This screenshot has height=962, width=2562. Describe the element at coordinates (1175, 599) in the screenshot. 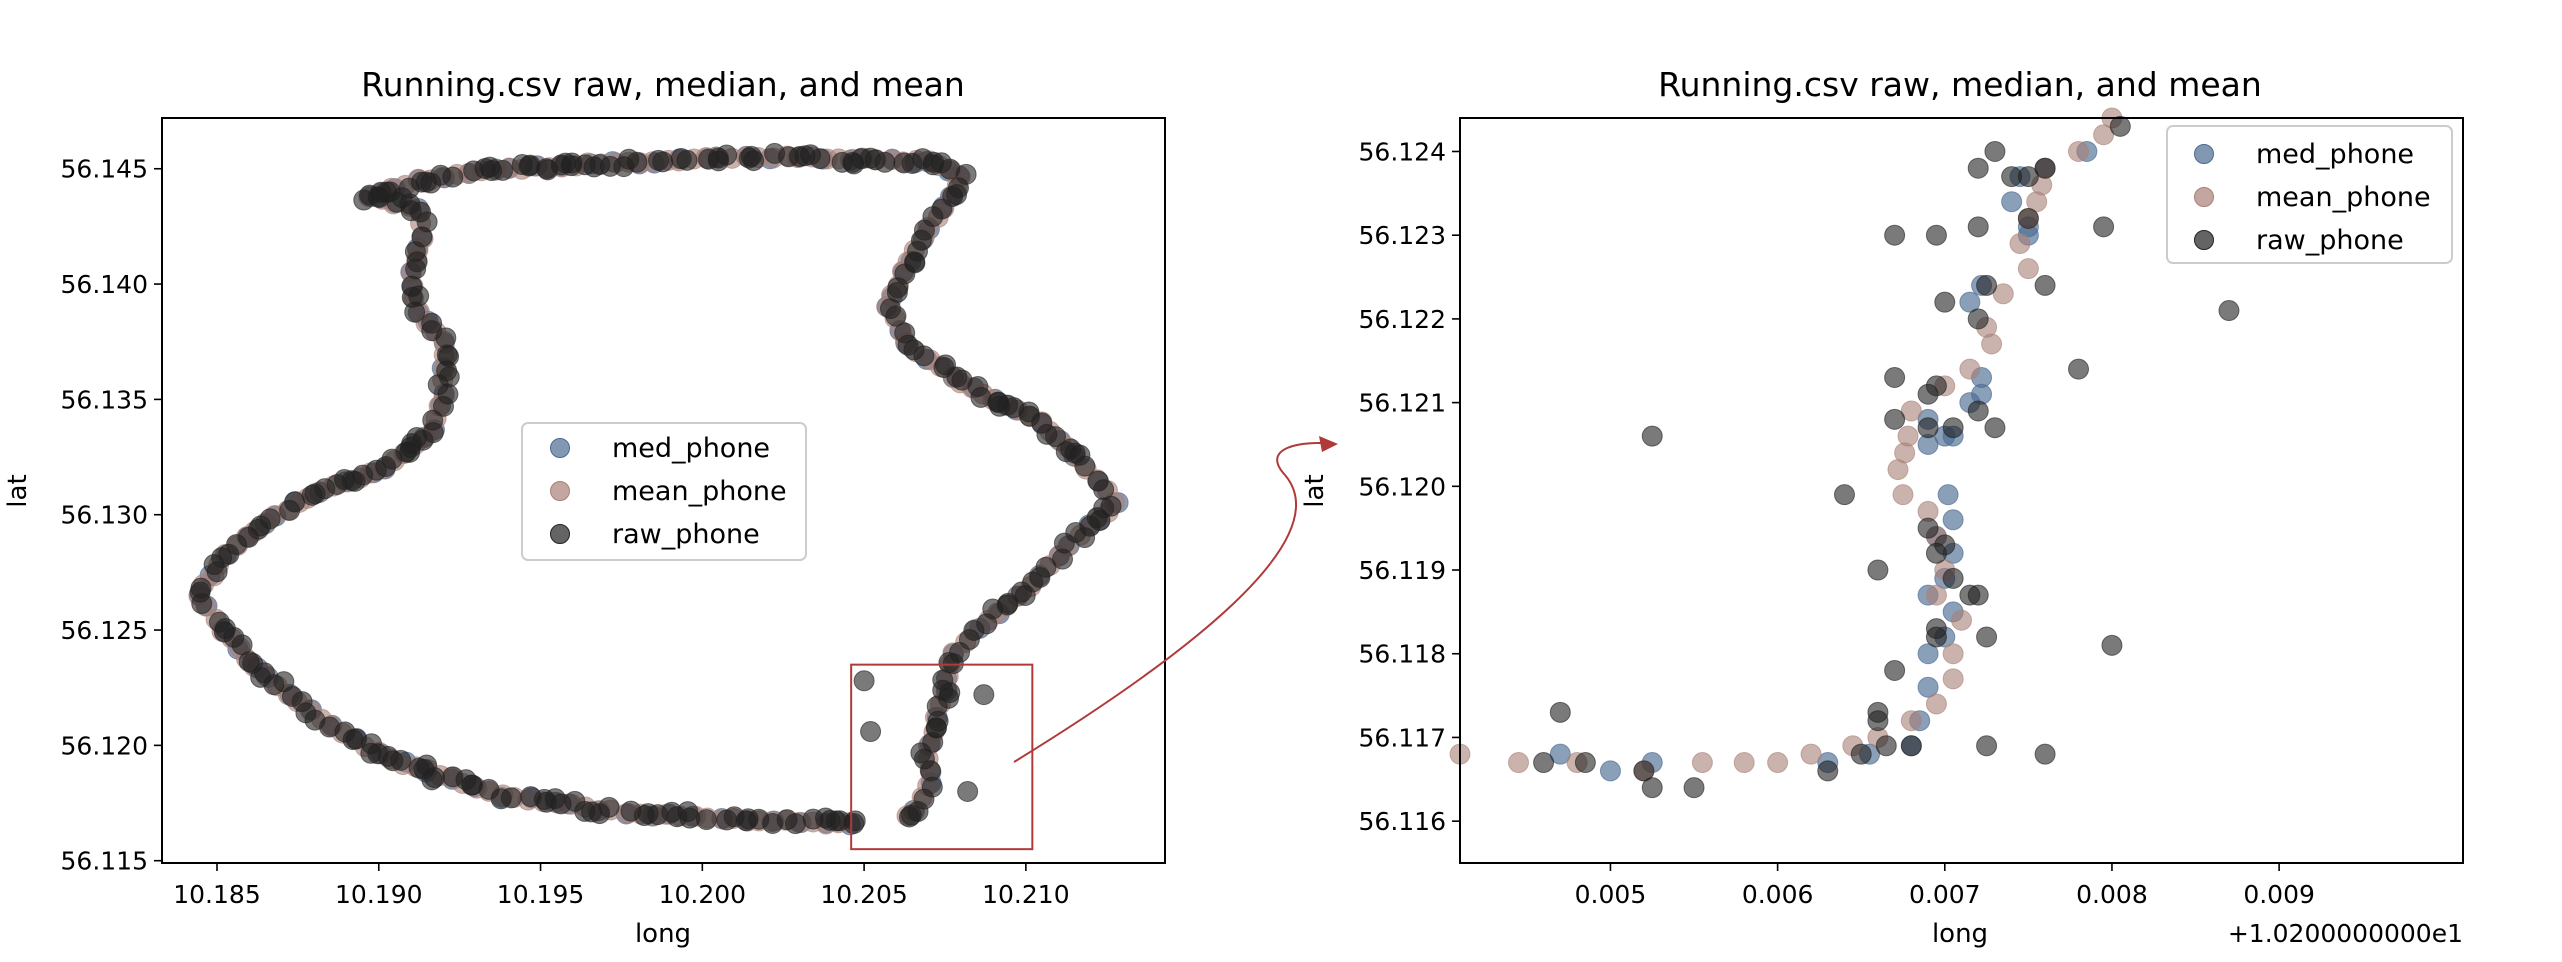

I see `zoom-connector` at that location.